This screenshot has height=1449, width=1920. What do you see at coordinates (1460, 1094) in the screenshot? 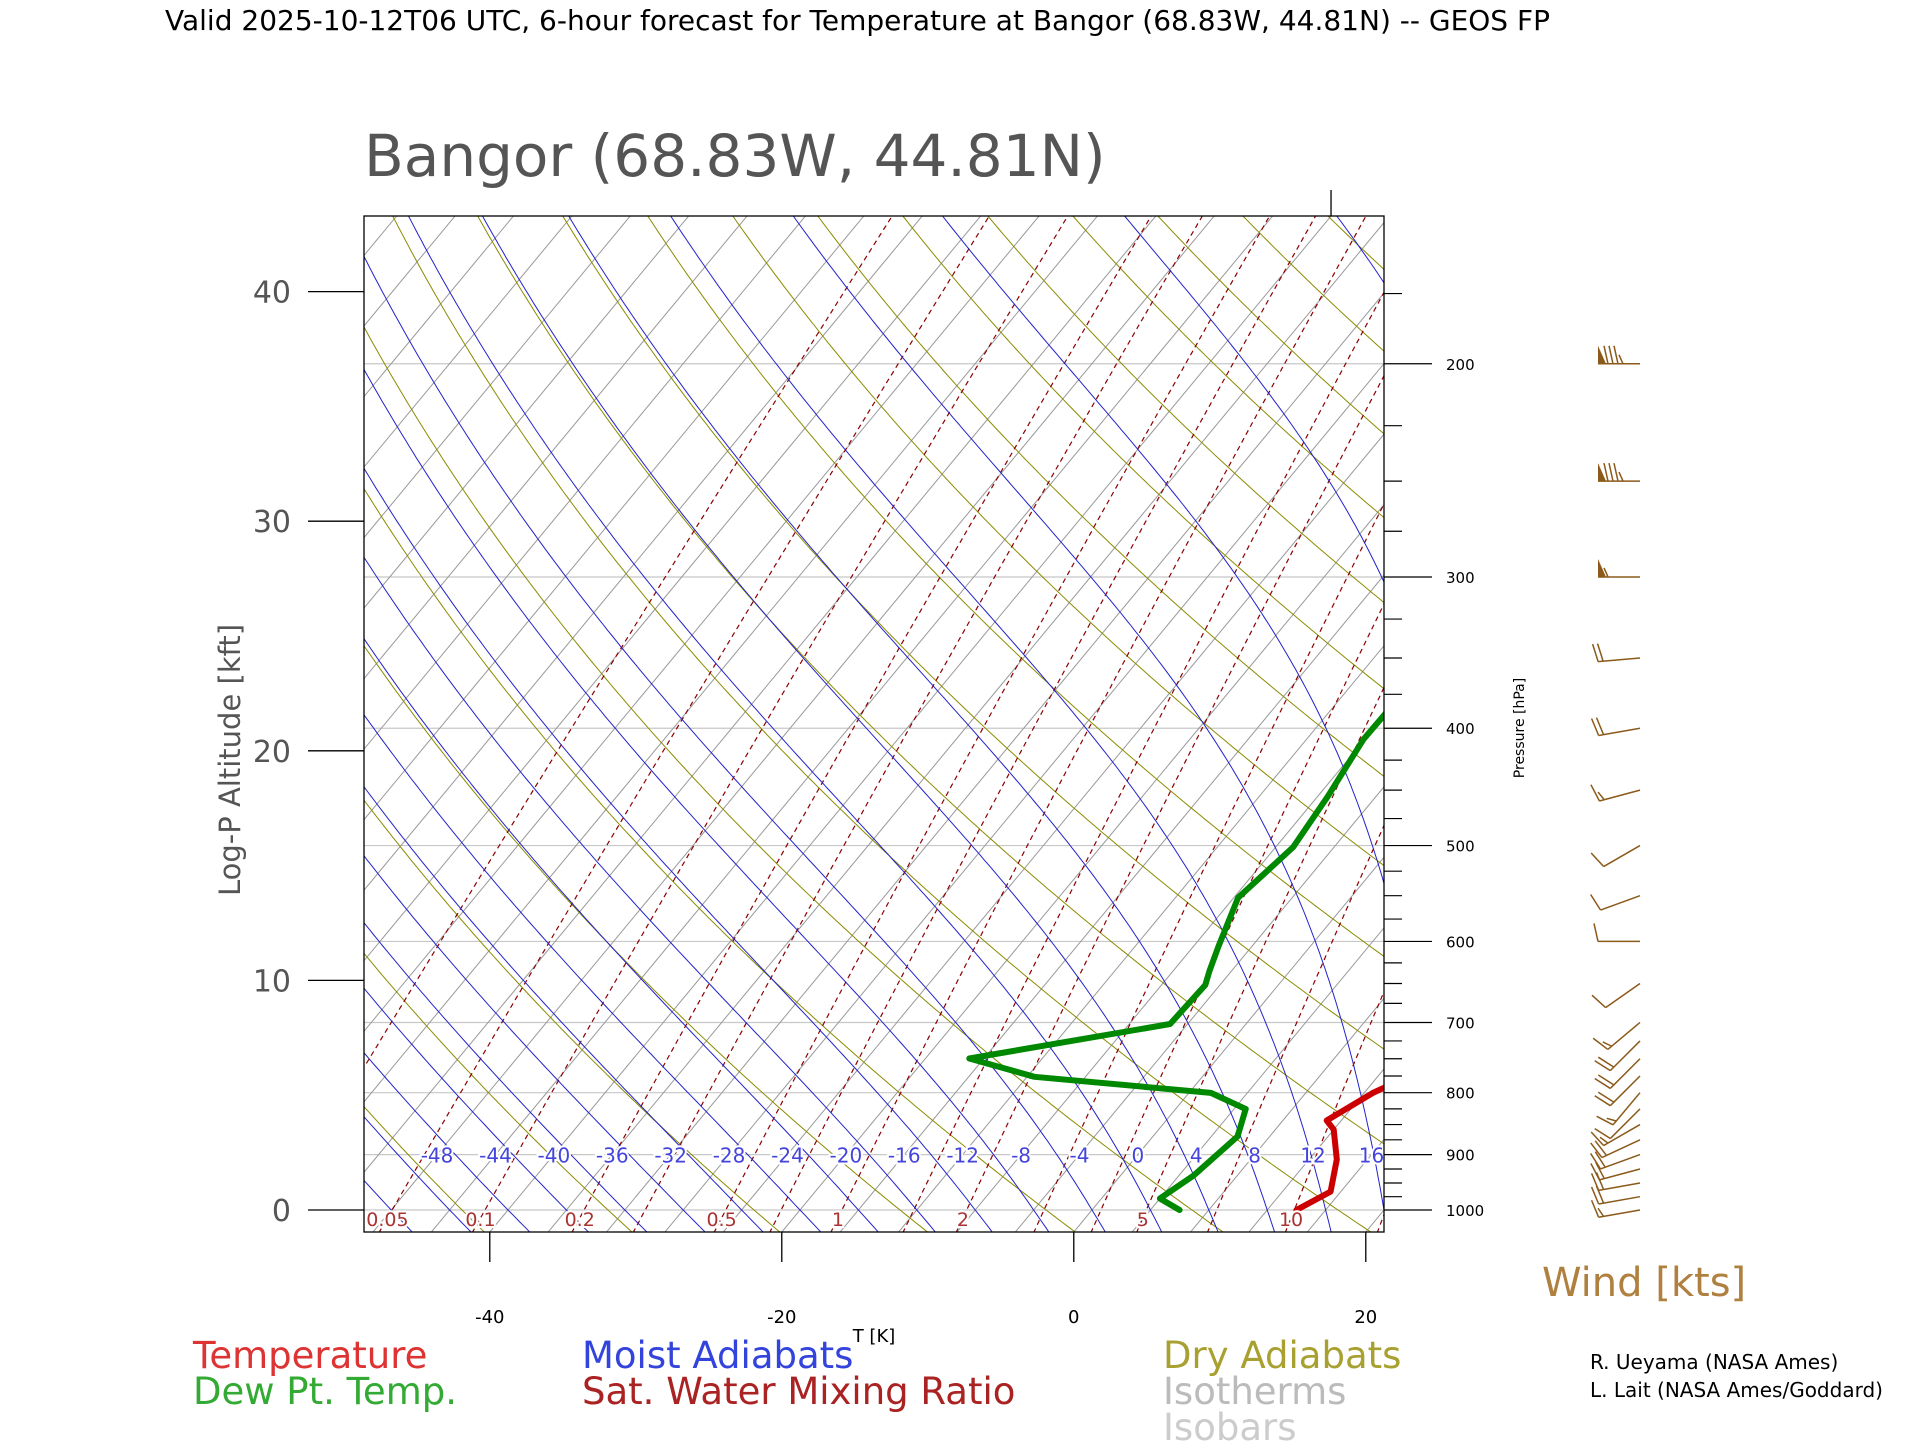
I see `pressure-tick-label: 800` at bounding box center [1460, 1094].